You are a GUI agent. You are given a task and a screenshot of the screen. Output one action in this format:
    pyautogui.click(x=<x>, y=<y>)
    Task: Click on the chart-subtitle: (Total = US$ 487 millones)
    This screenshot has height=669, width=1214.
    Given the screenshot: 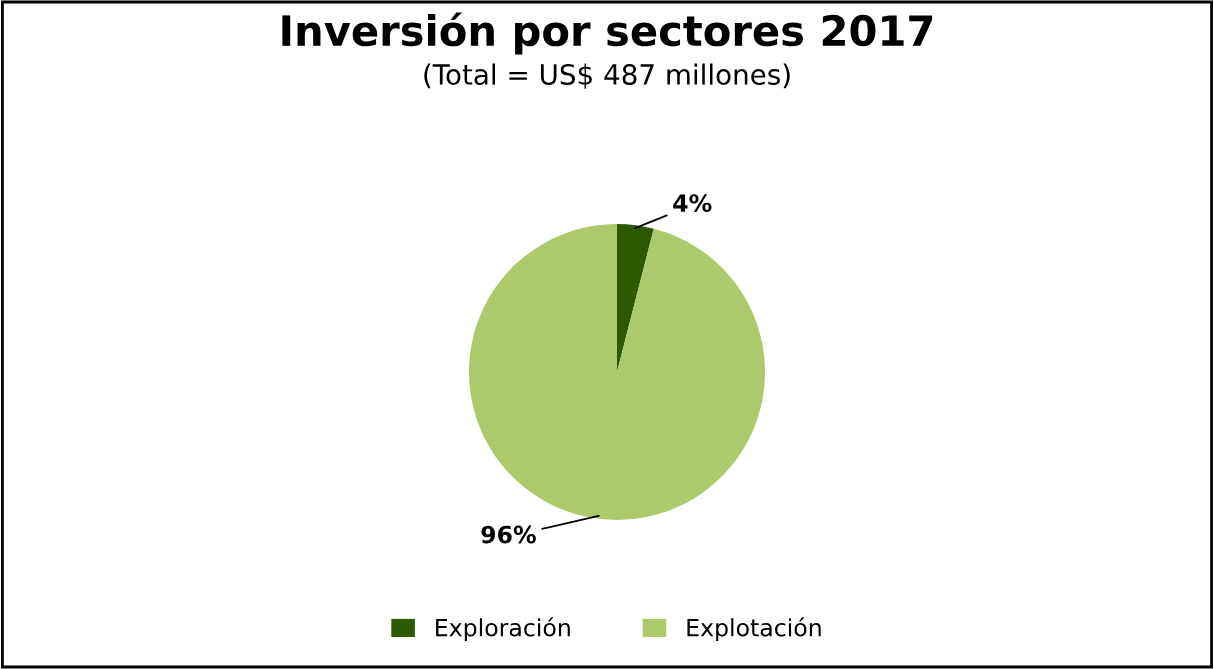 What is the action you would take?
    pyautogui.click(x=607, y=76)
    